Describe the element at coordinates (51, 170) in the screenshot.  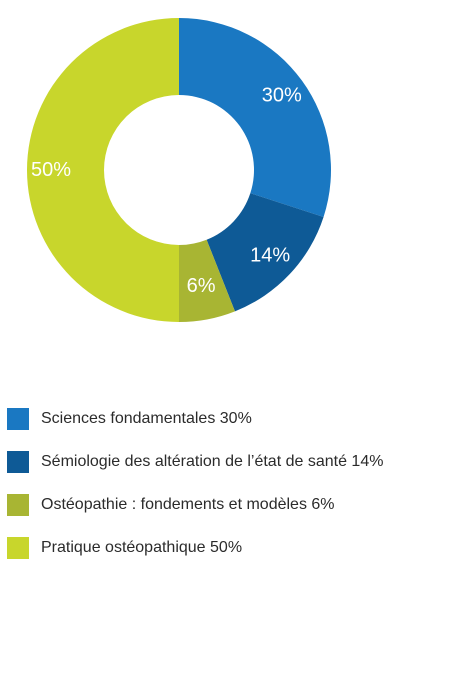
I see `slice-label-pratique-osteopathique: 50%` at that location.